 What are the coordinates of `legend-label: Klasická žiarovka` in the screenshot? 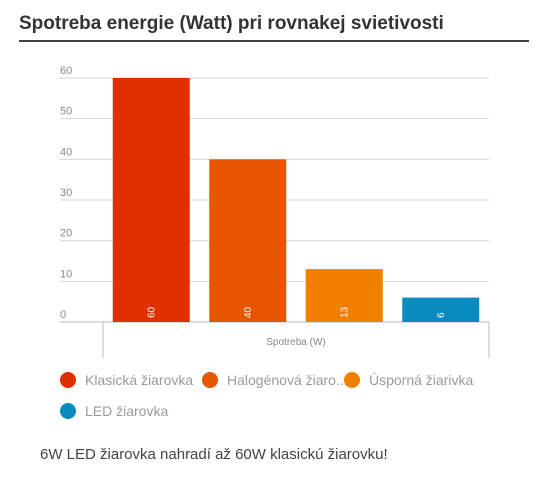 It's located at (139, 380).